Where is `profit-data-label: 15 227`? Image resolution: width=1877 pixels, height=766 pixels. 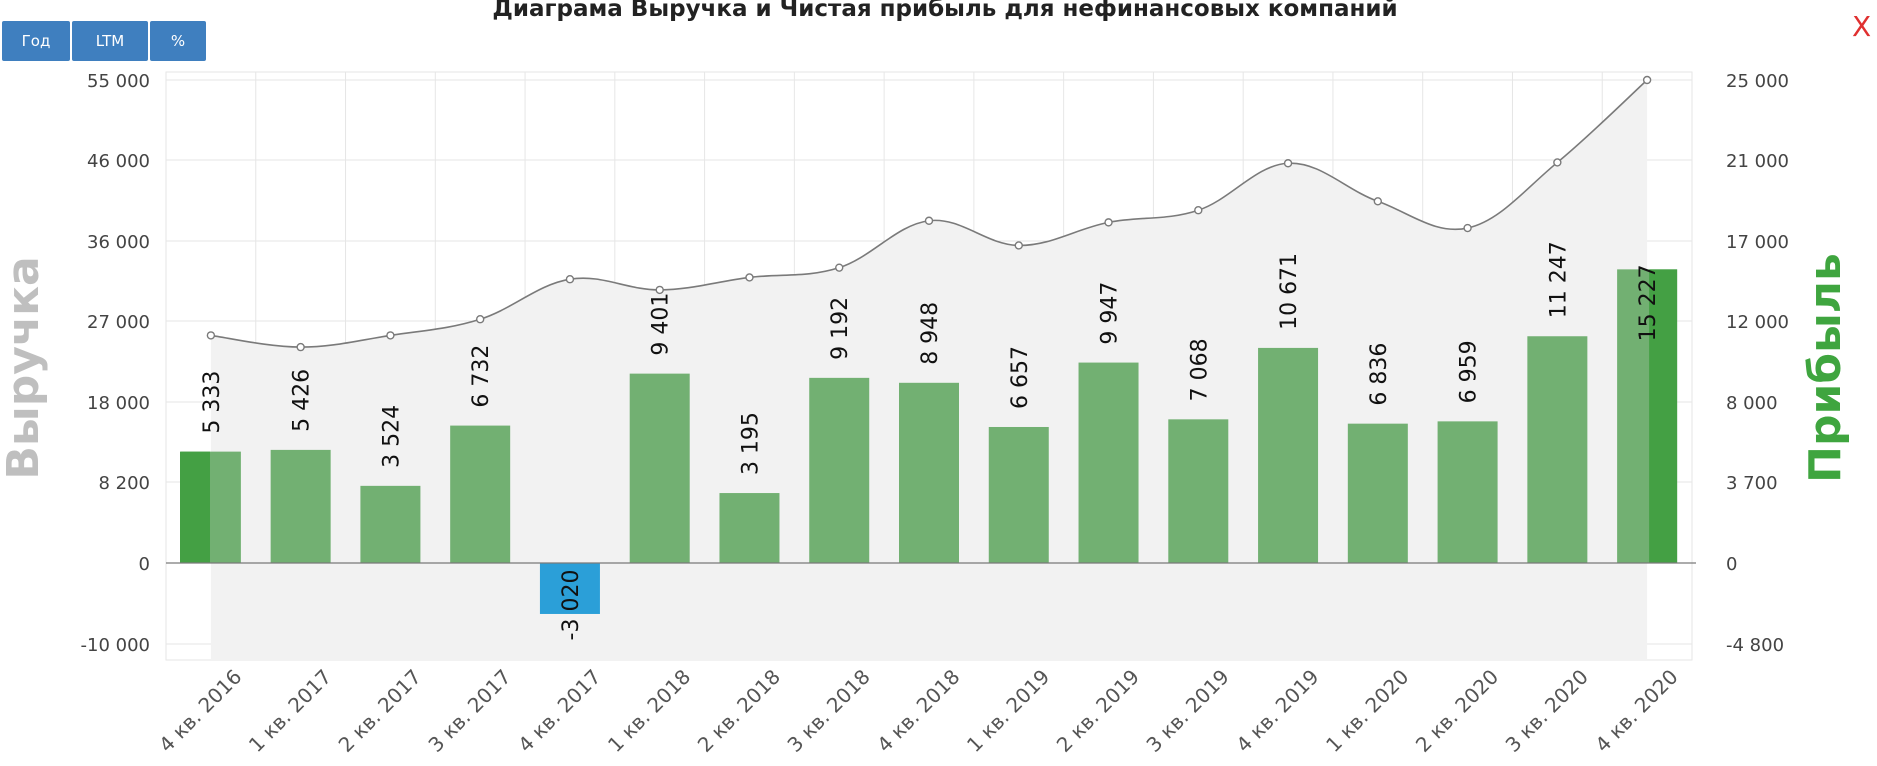
profit-data-label: 15 227 is located at coordinates (1648, 302).